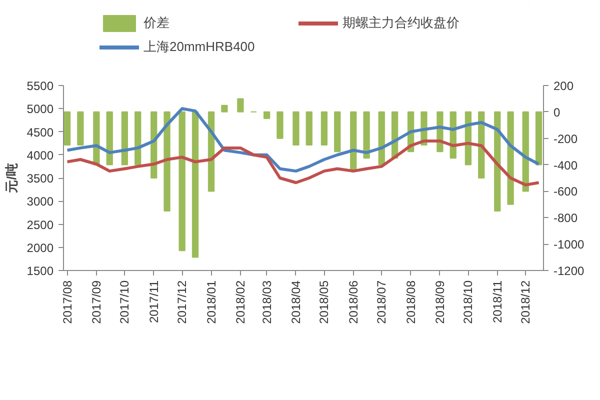 This screenshot has width=600, height=400. Describe the element at coordinates (240, 302) in the screenshot. I see `x-tick-label: 2018/02` at that location.